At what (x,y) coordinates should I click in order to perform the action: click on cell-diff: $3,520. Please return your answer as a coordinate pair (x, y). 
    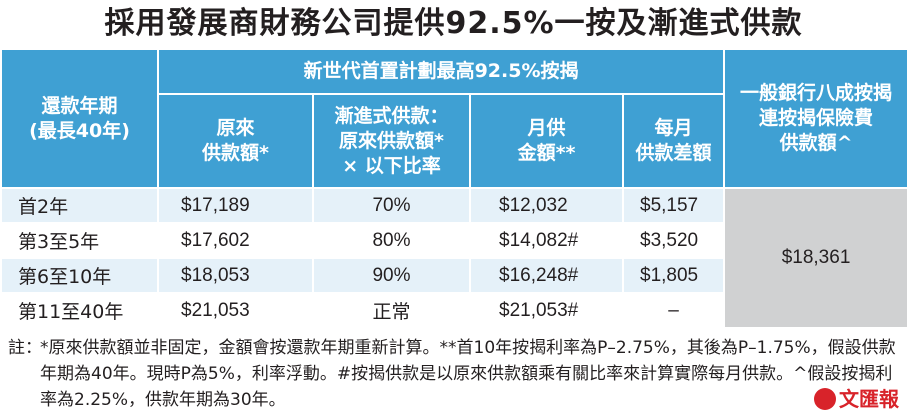
    Looking at the image, I should click on (673, 240).